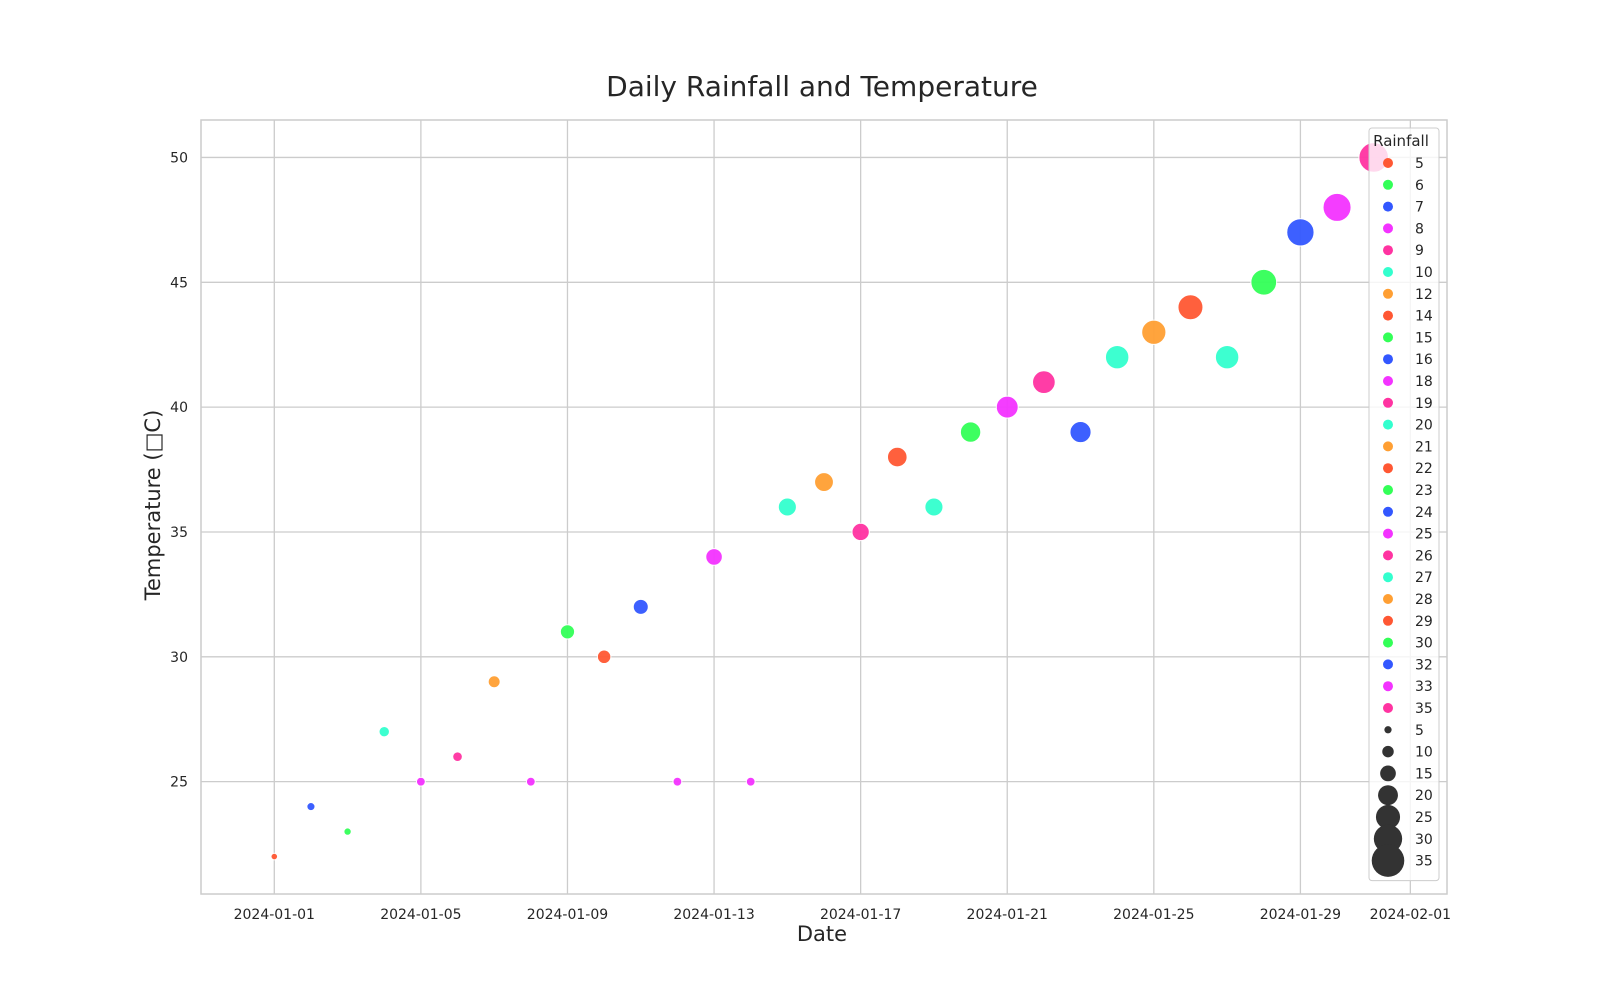 The image size is (1600, 1000). I want to click on legend-label: 22, so click(1424, 469).